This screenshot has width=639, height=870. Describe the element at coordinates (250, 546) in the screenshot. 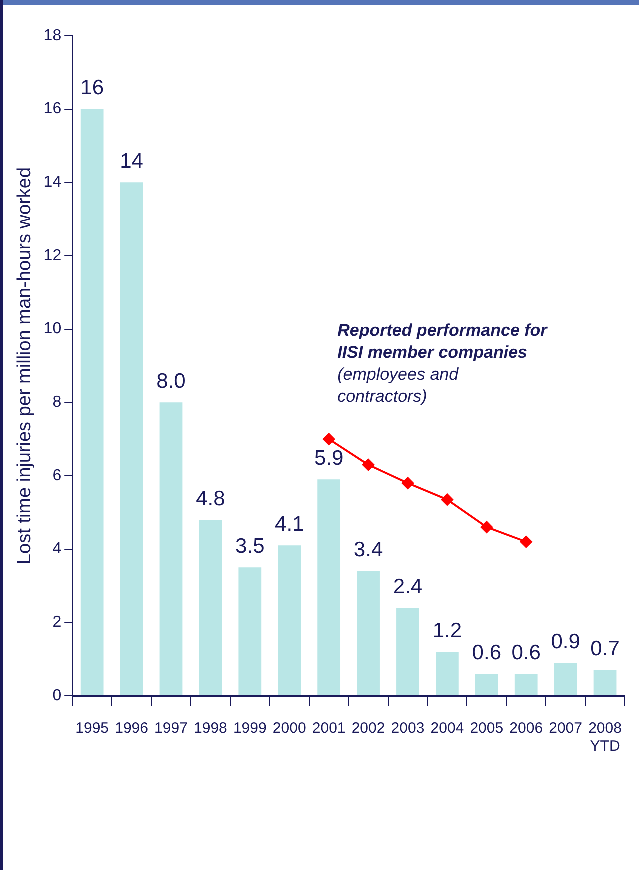

I see `data-label: 3.5` at that location.